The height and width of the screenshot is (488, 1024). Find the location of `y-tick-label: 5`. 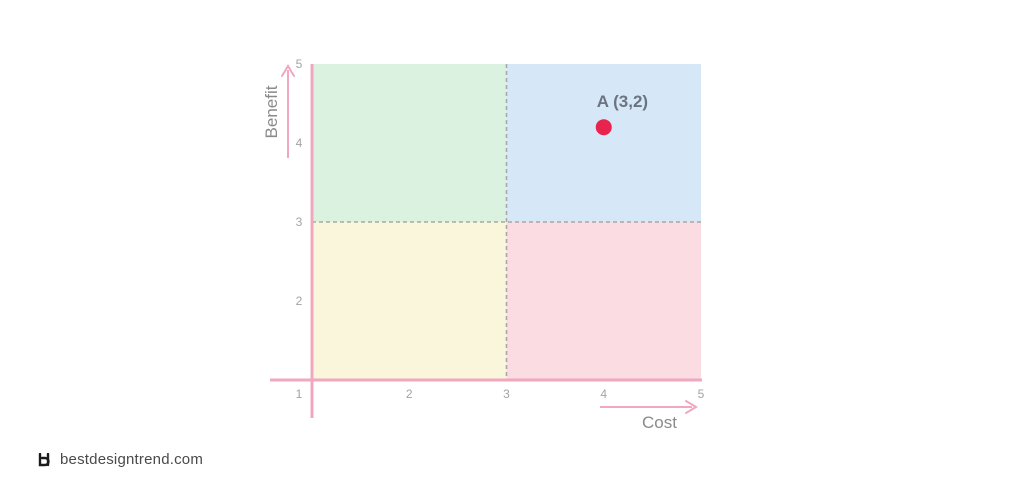

y-tick-label: 5 is located at coordinates (299, 64).